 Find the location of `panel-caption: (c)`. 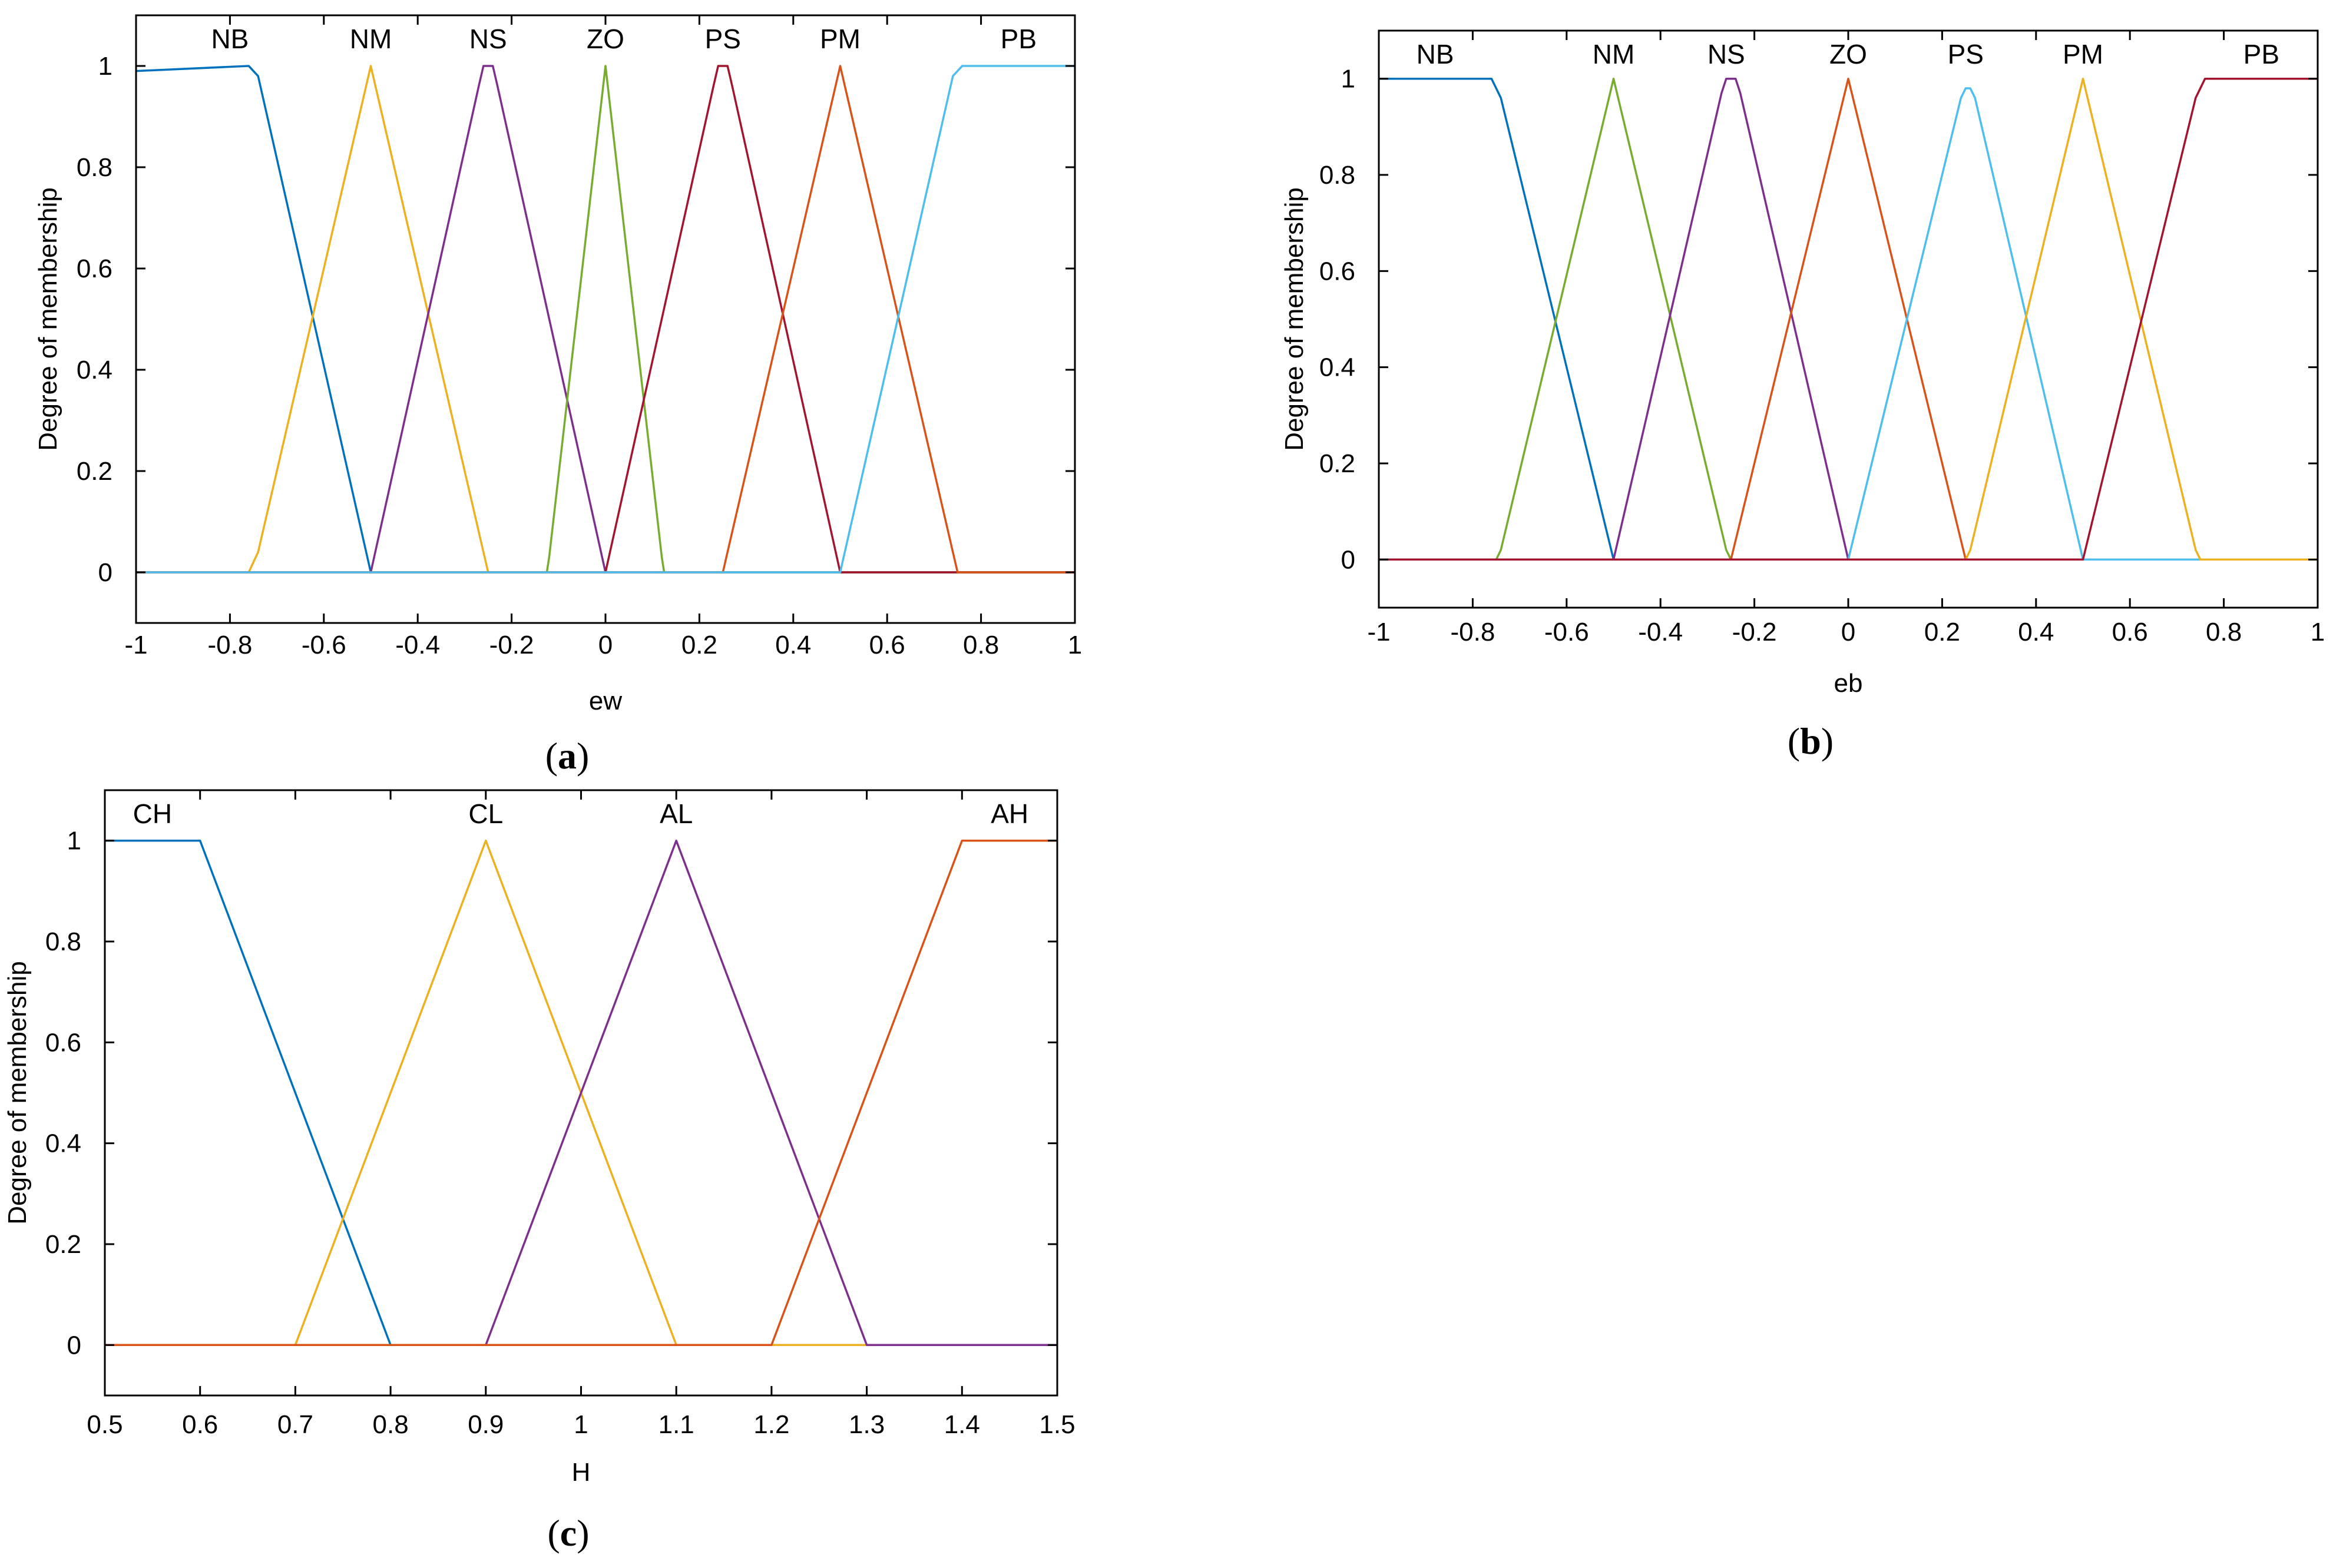

panel-caption: (c) is located at coordinates (568, 1533).